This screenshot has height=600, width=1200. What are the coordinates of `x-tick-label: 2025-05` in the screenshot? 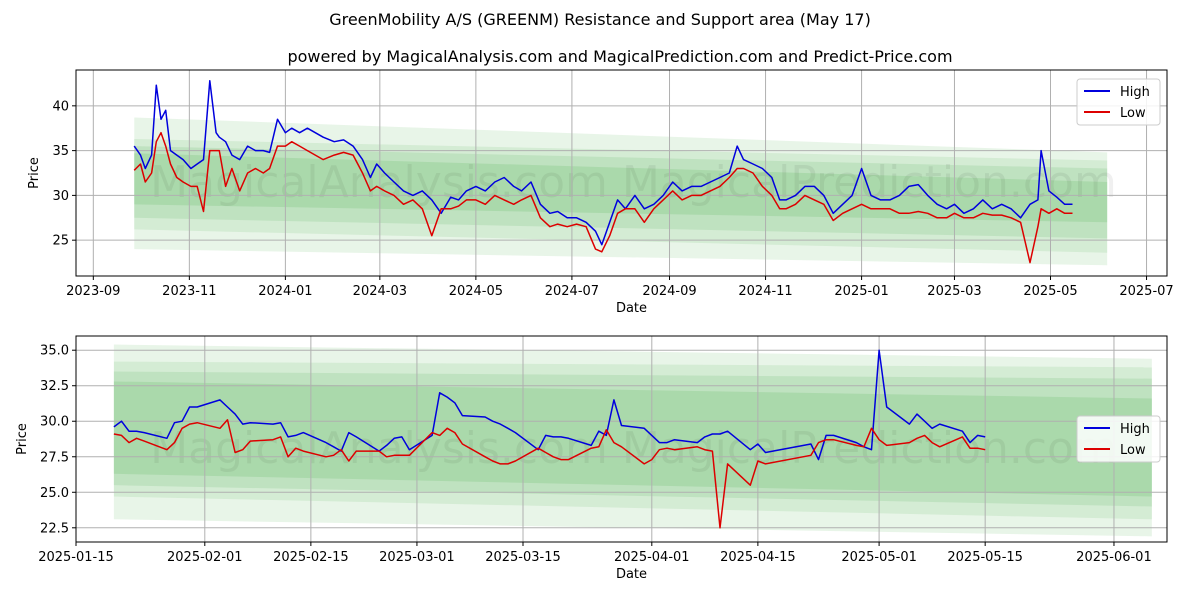 It's located at (1050, 291).